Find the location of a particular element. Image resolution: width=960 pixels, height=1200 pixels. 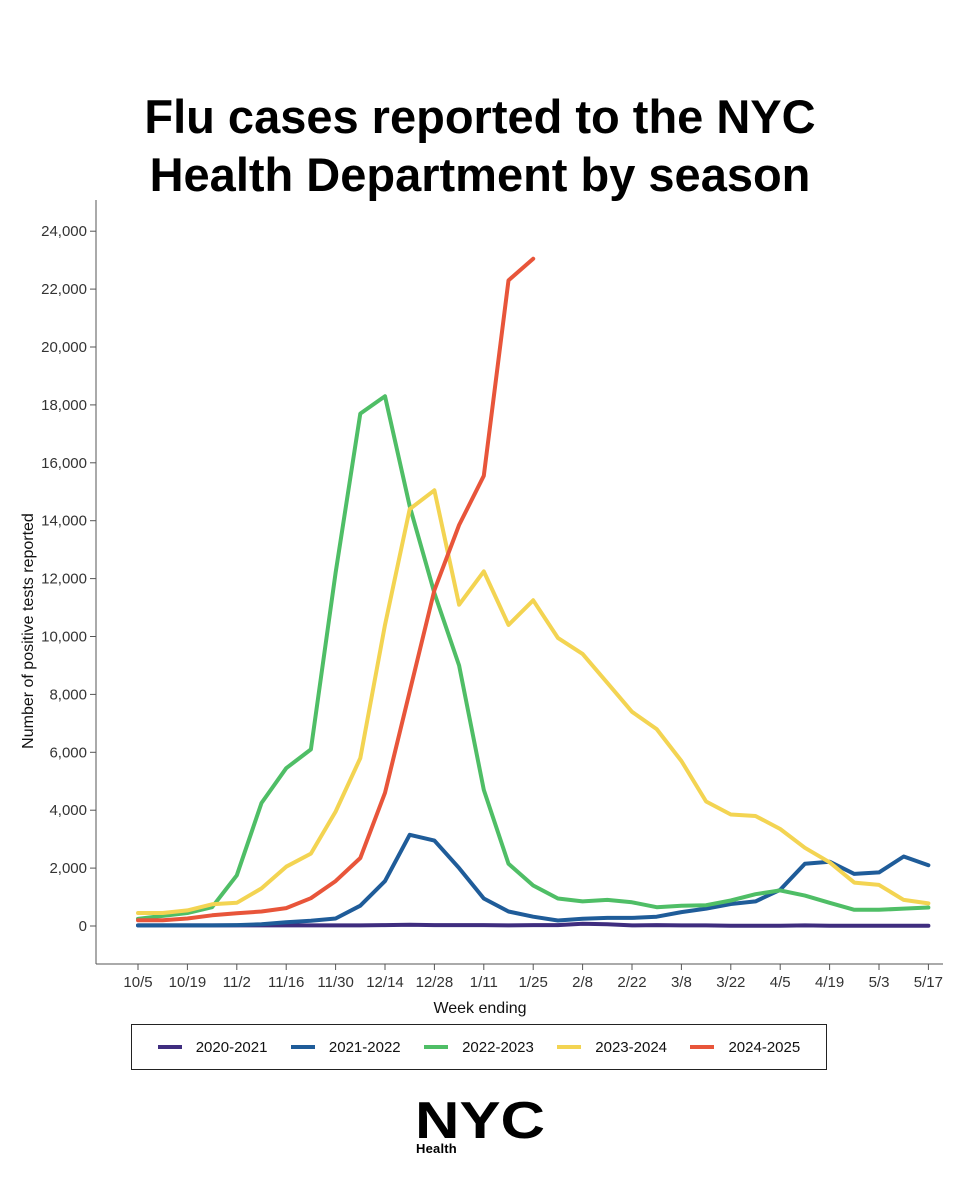

y-tick-label: 18,000 is located at coordinates (64, 405).